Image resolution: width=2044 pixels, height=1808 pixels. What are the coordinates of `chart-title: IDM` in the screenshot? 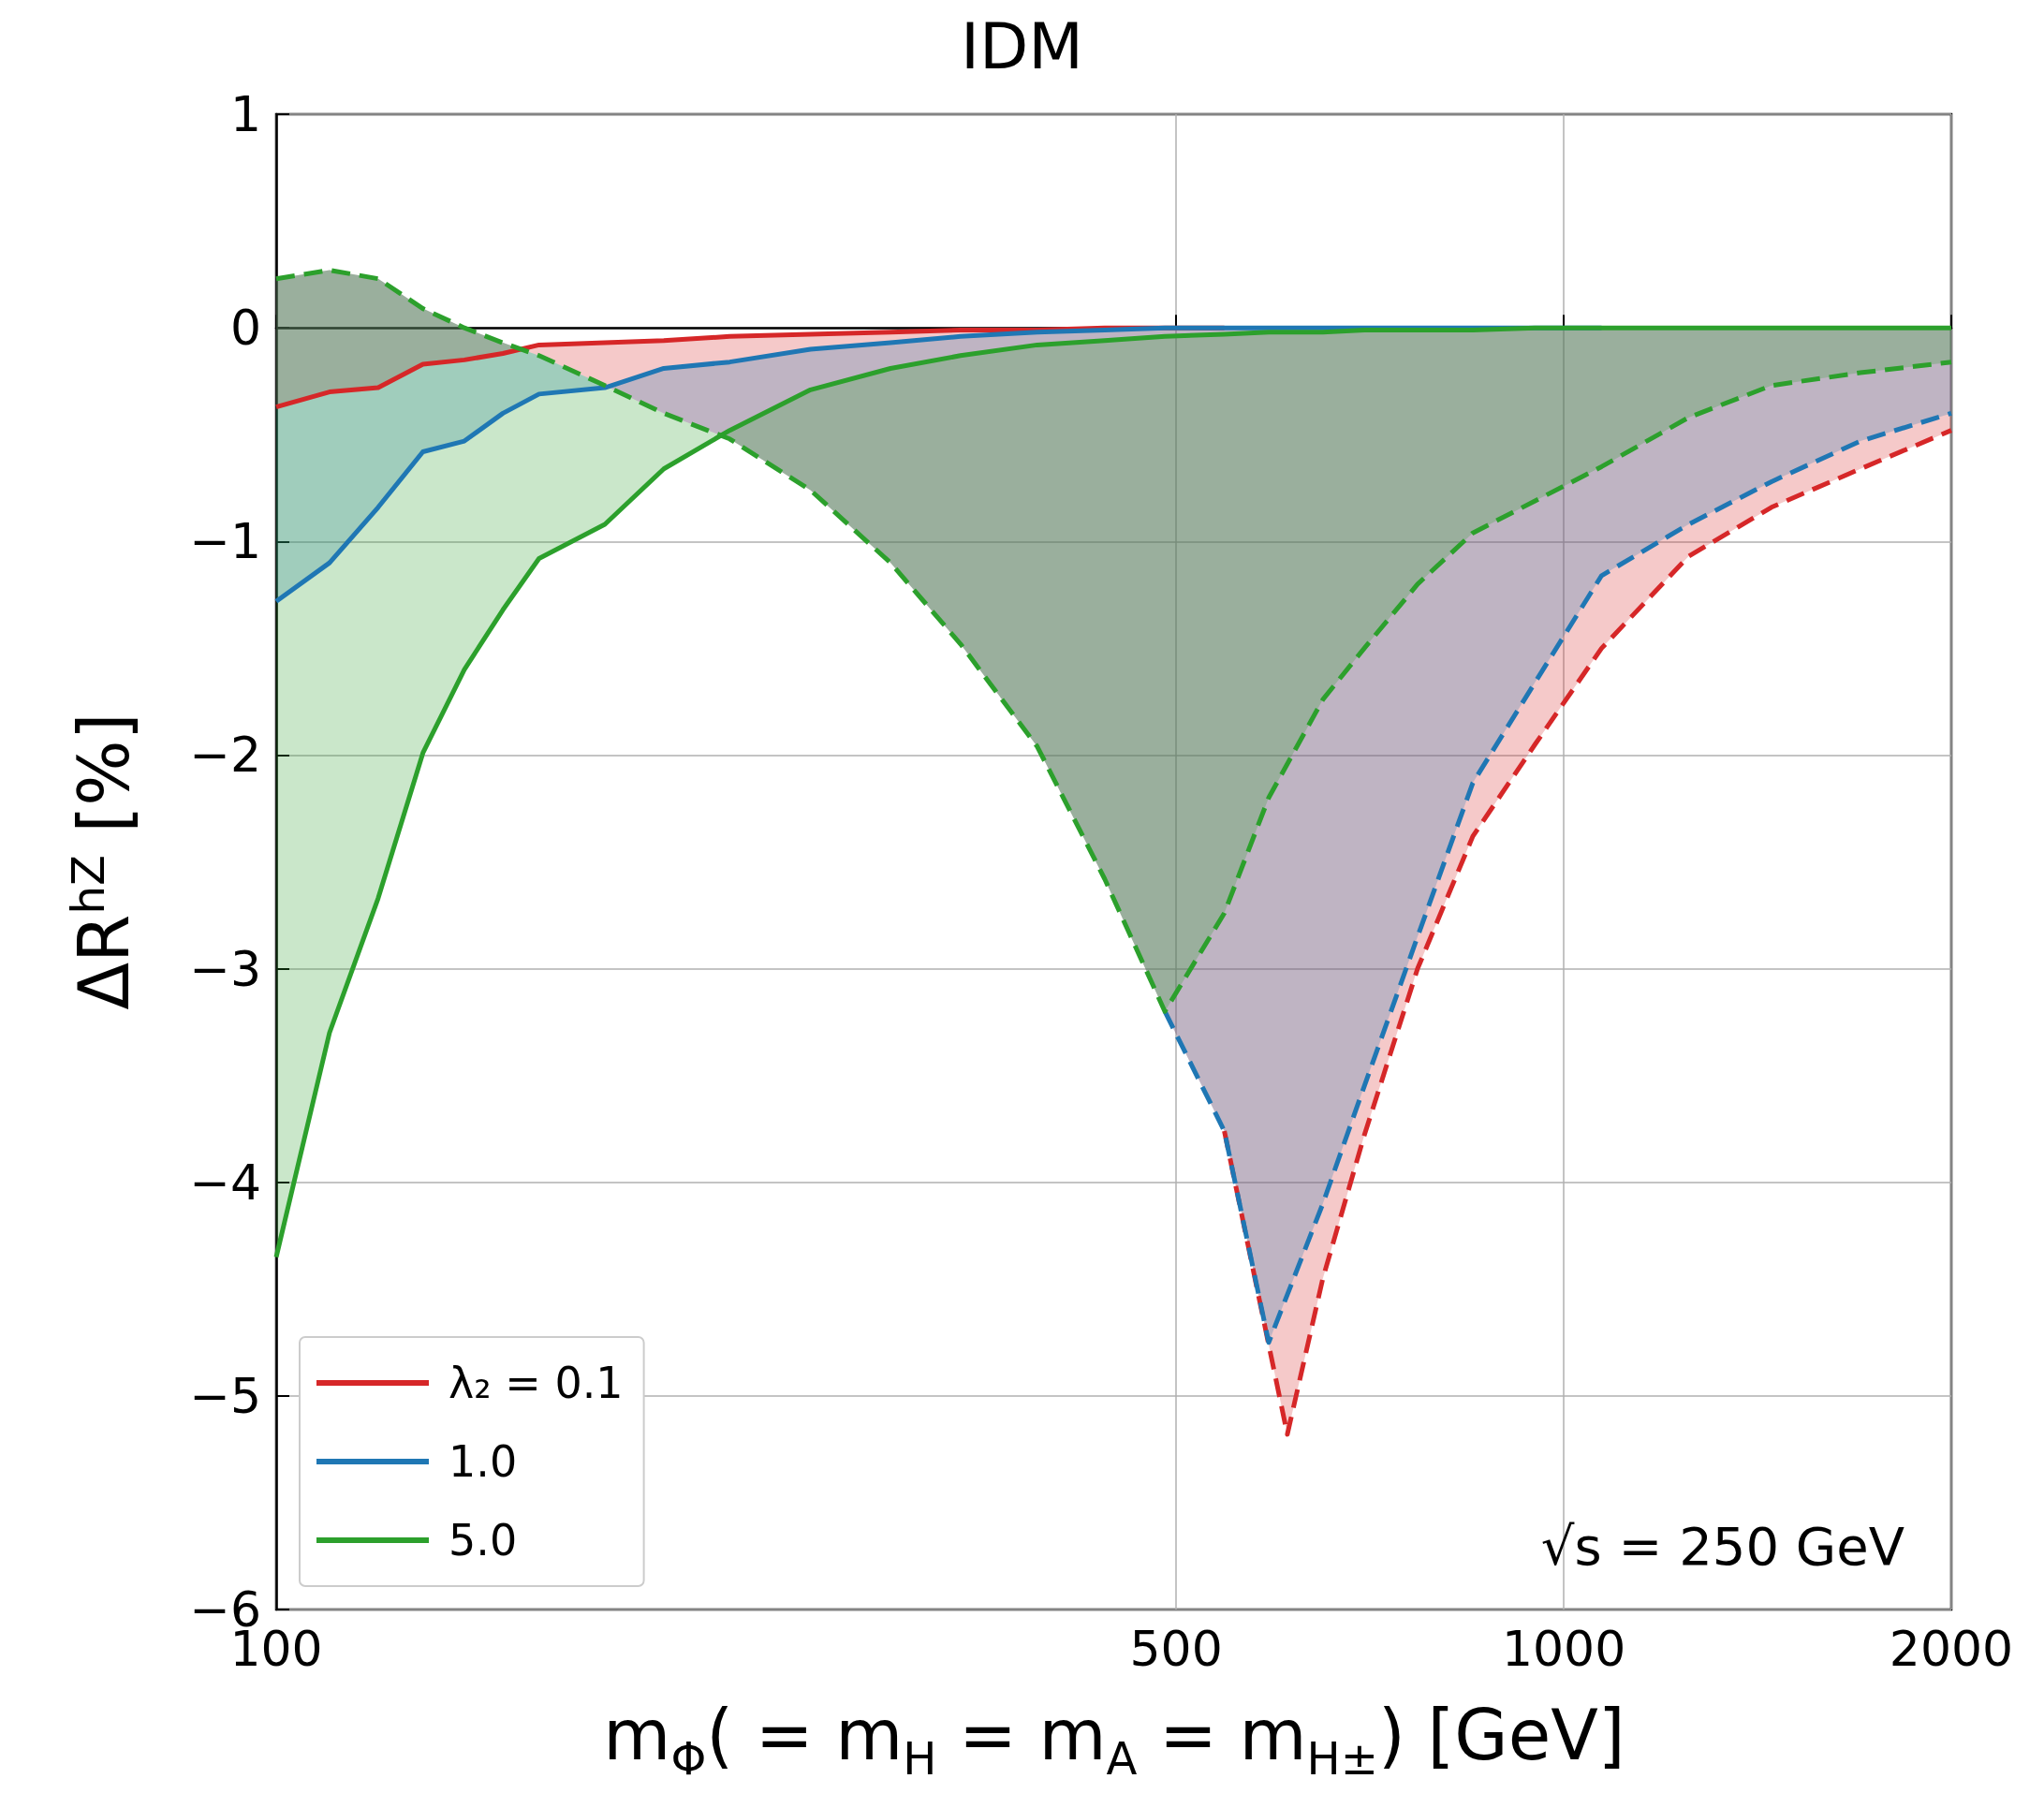 It's located at (1022, 46).